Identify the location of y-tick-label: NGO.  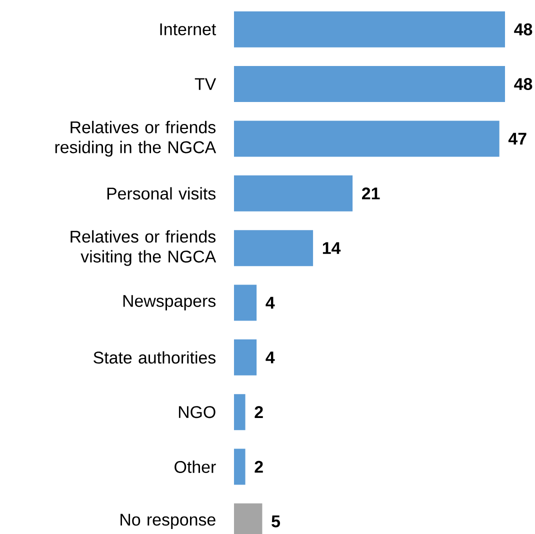
(197, 412).